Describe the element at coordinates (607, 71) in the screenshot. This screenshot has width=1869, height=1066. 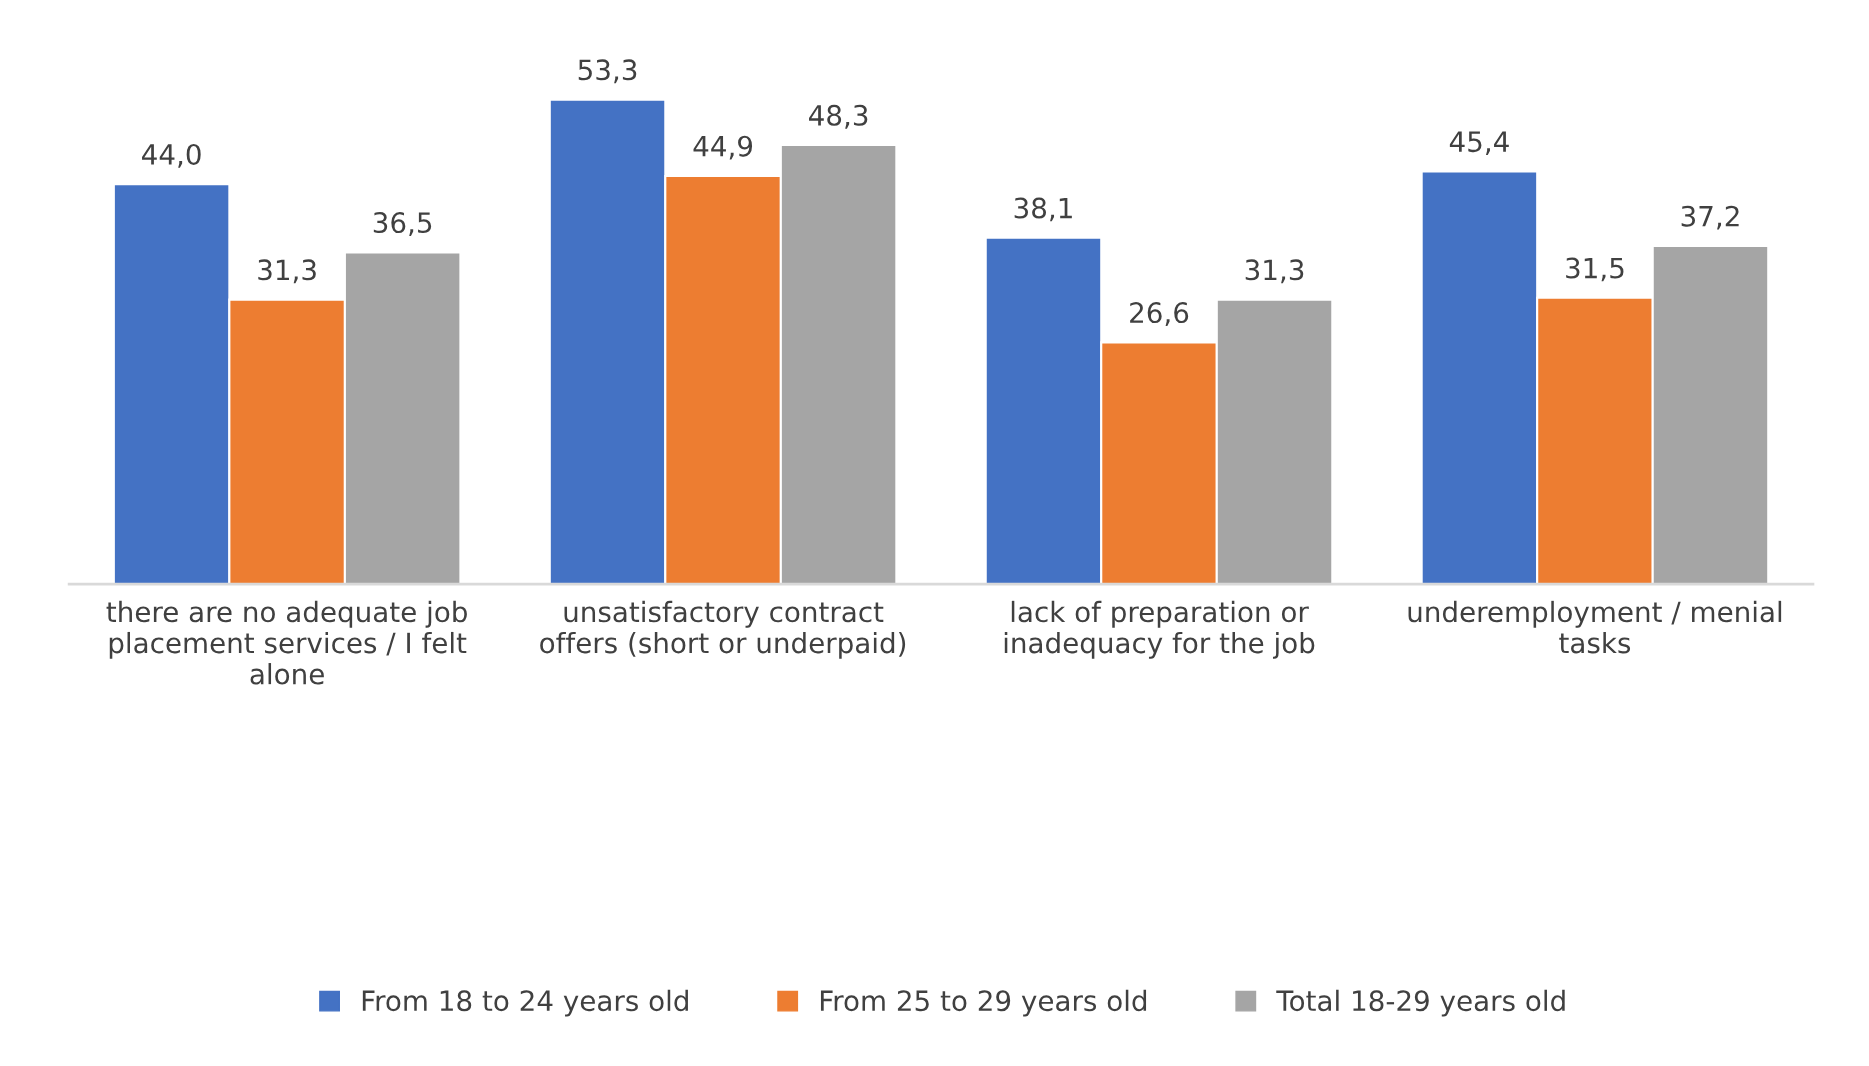
I see `data-label: 53,3` at that location.